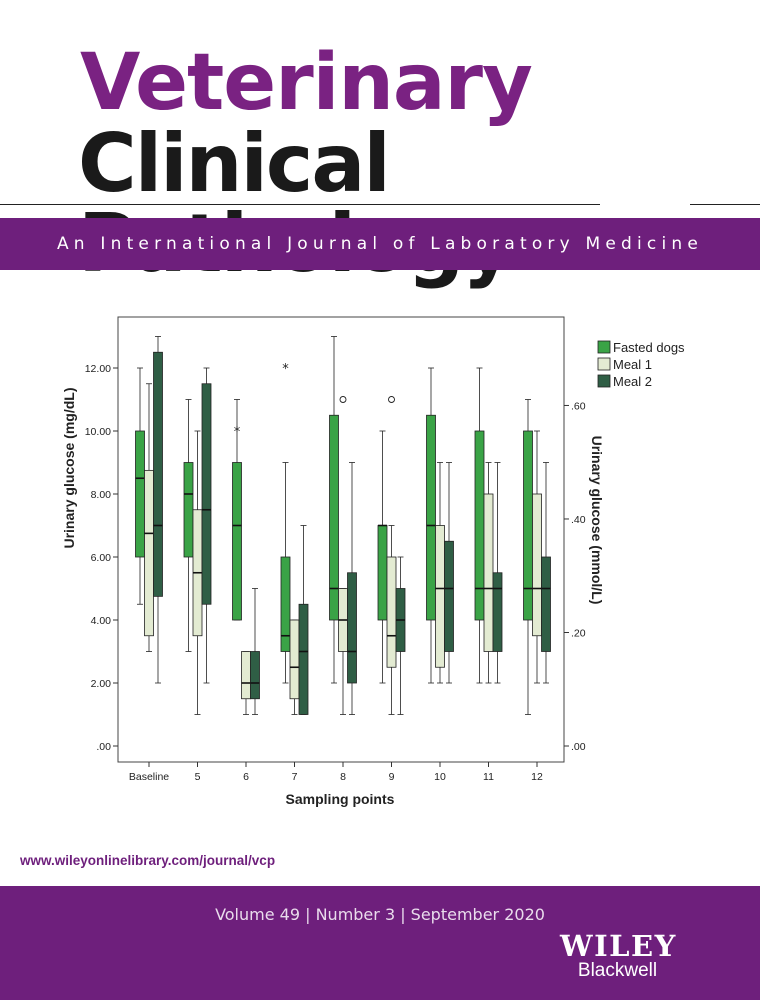 This screenshot has height=1000, width=760. What do you see at coordinates (380, 914) in the screenshot?
I see `issue-info: Volume 49 | Number 3 | September 2020` at bounding box center [380, 914].